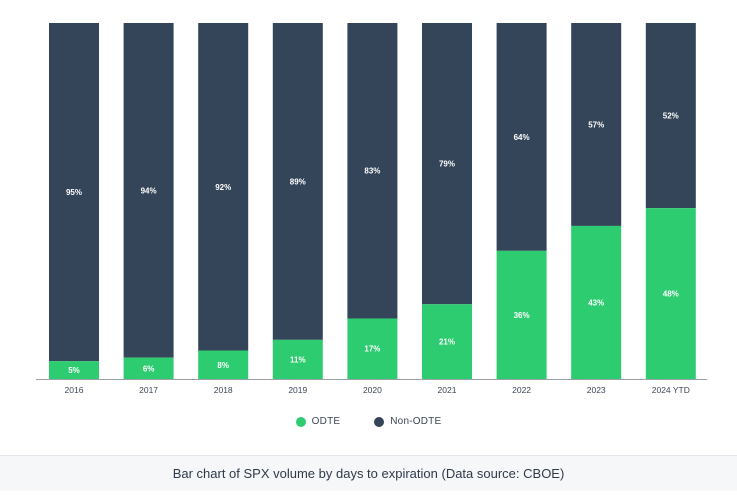  I want to click on x-tick-label: 2023, so click(596, 390).